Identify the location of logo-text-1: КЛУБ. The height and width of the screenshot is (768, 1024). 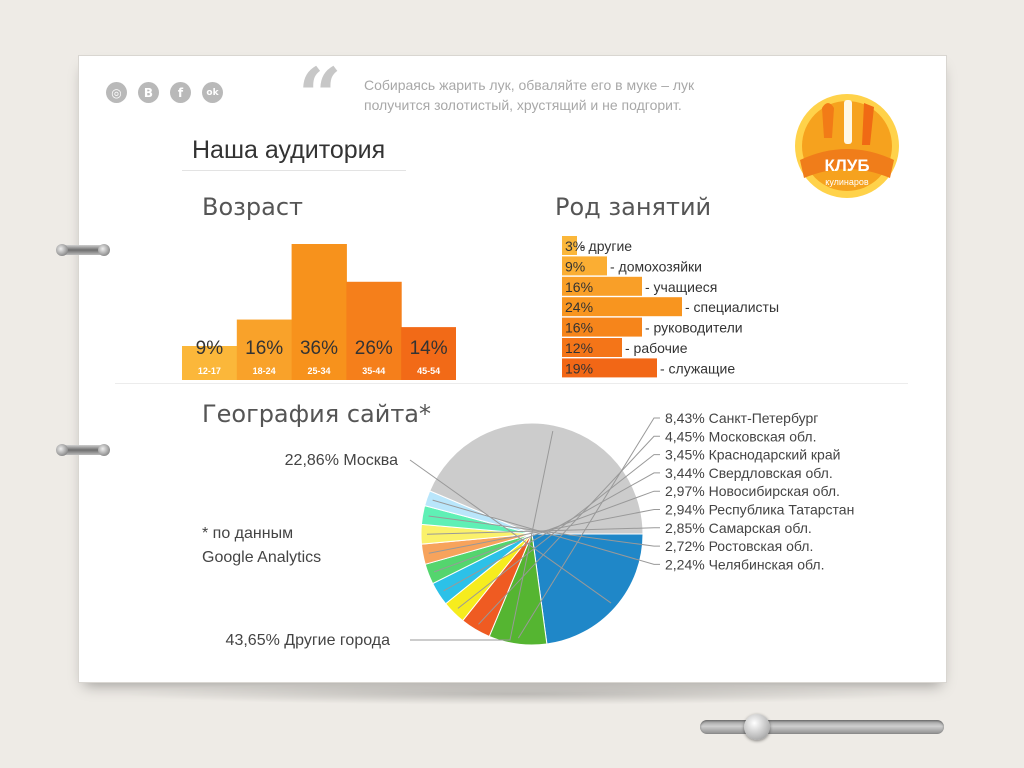
(846, 165).